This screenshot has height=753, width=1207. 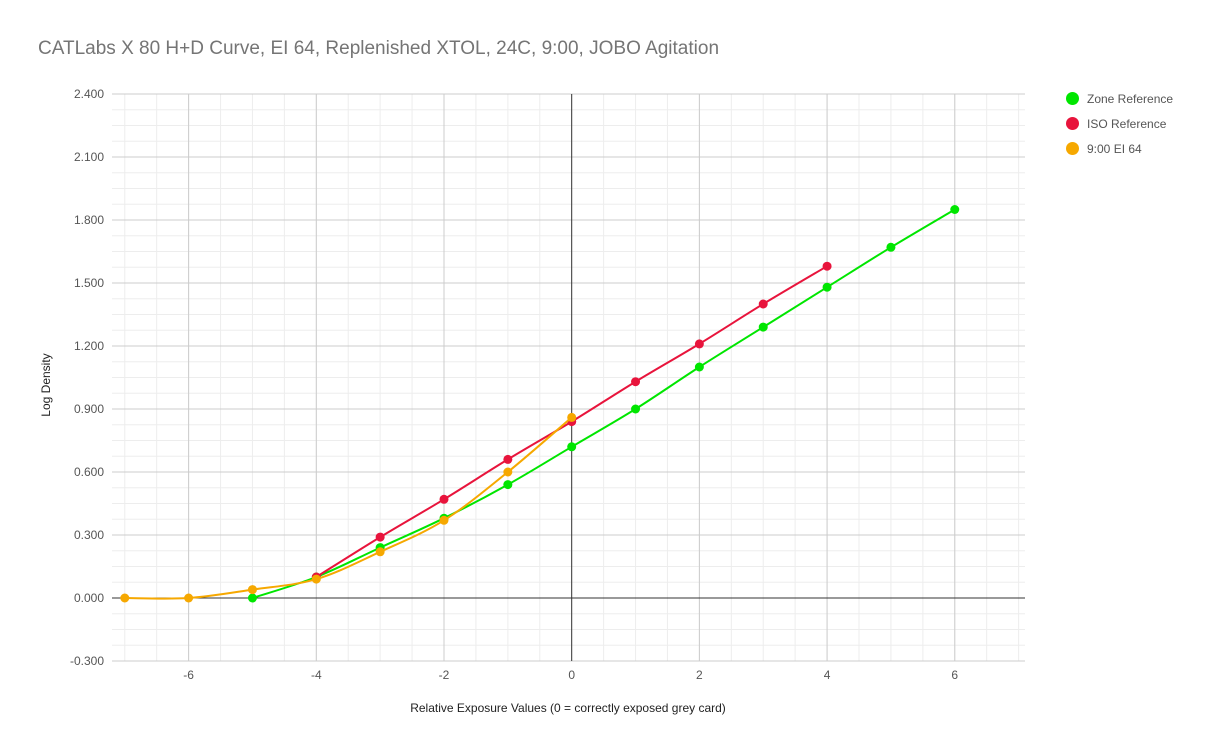 What do you see at coordinates (954, 675) in the screenshot?
I see `x-tick-label: 6` at bounding box center [954, 675].